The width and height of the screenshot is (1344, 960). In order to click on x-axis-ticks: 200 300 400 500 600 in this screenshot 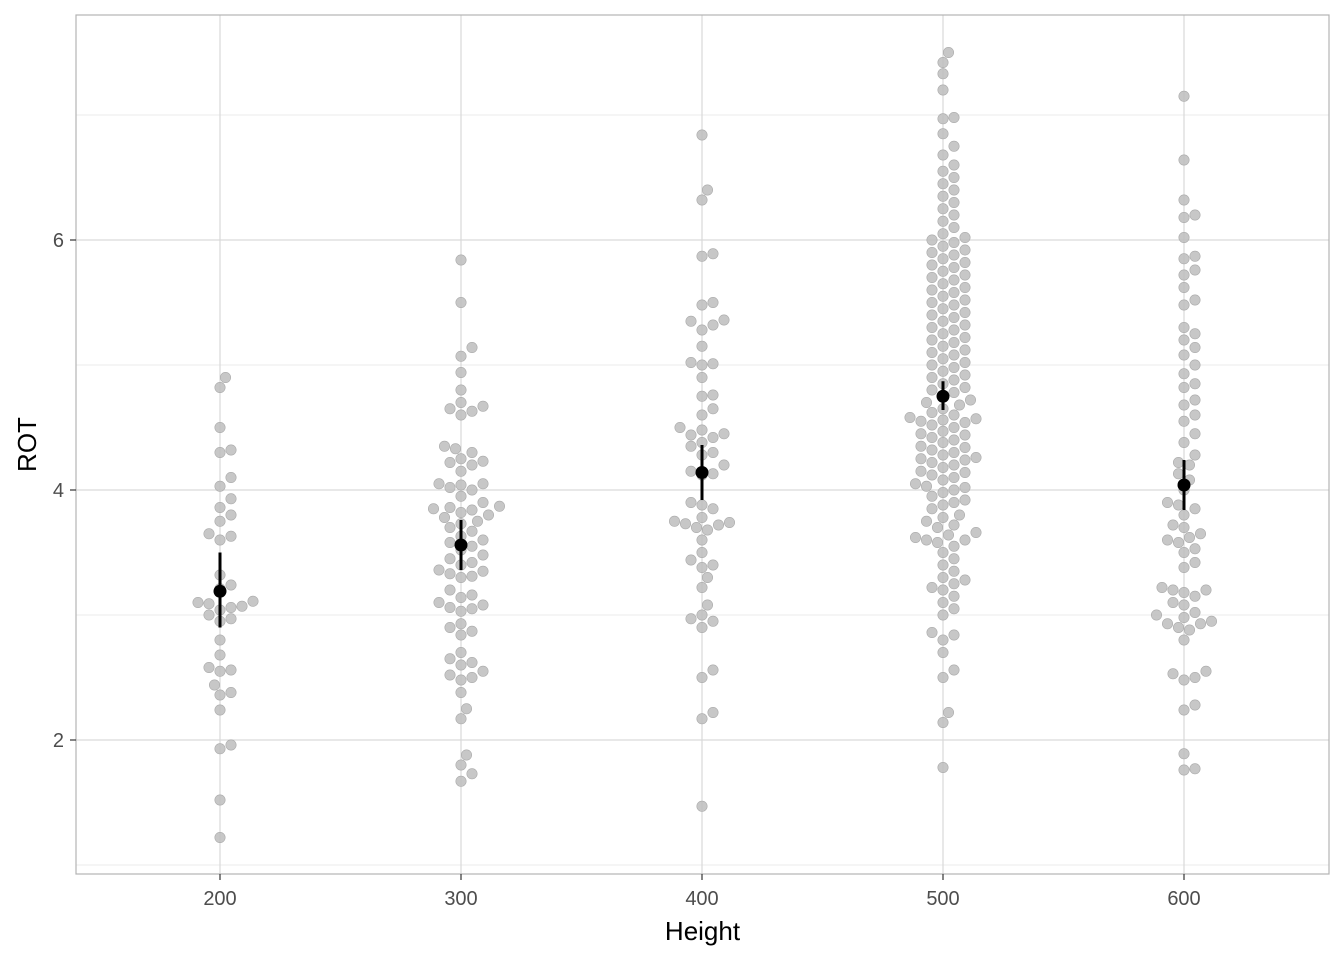, I will do `click(702, 892)`.